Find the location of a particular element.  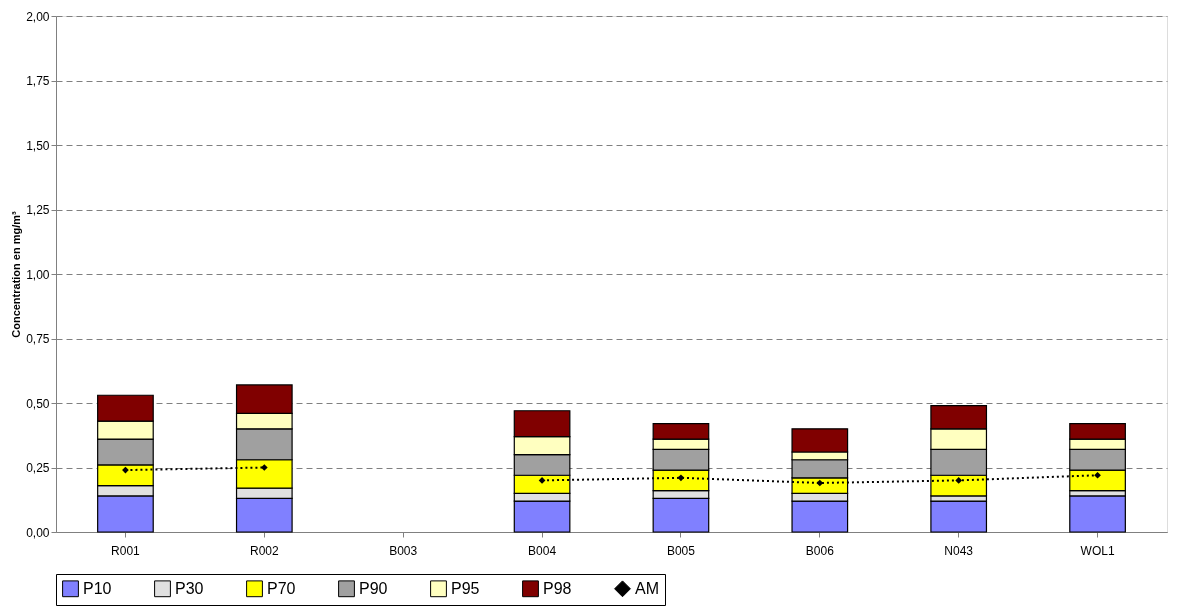

y-tick-label: 1,75 is located at coordinates (38, 81).